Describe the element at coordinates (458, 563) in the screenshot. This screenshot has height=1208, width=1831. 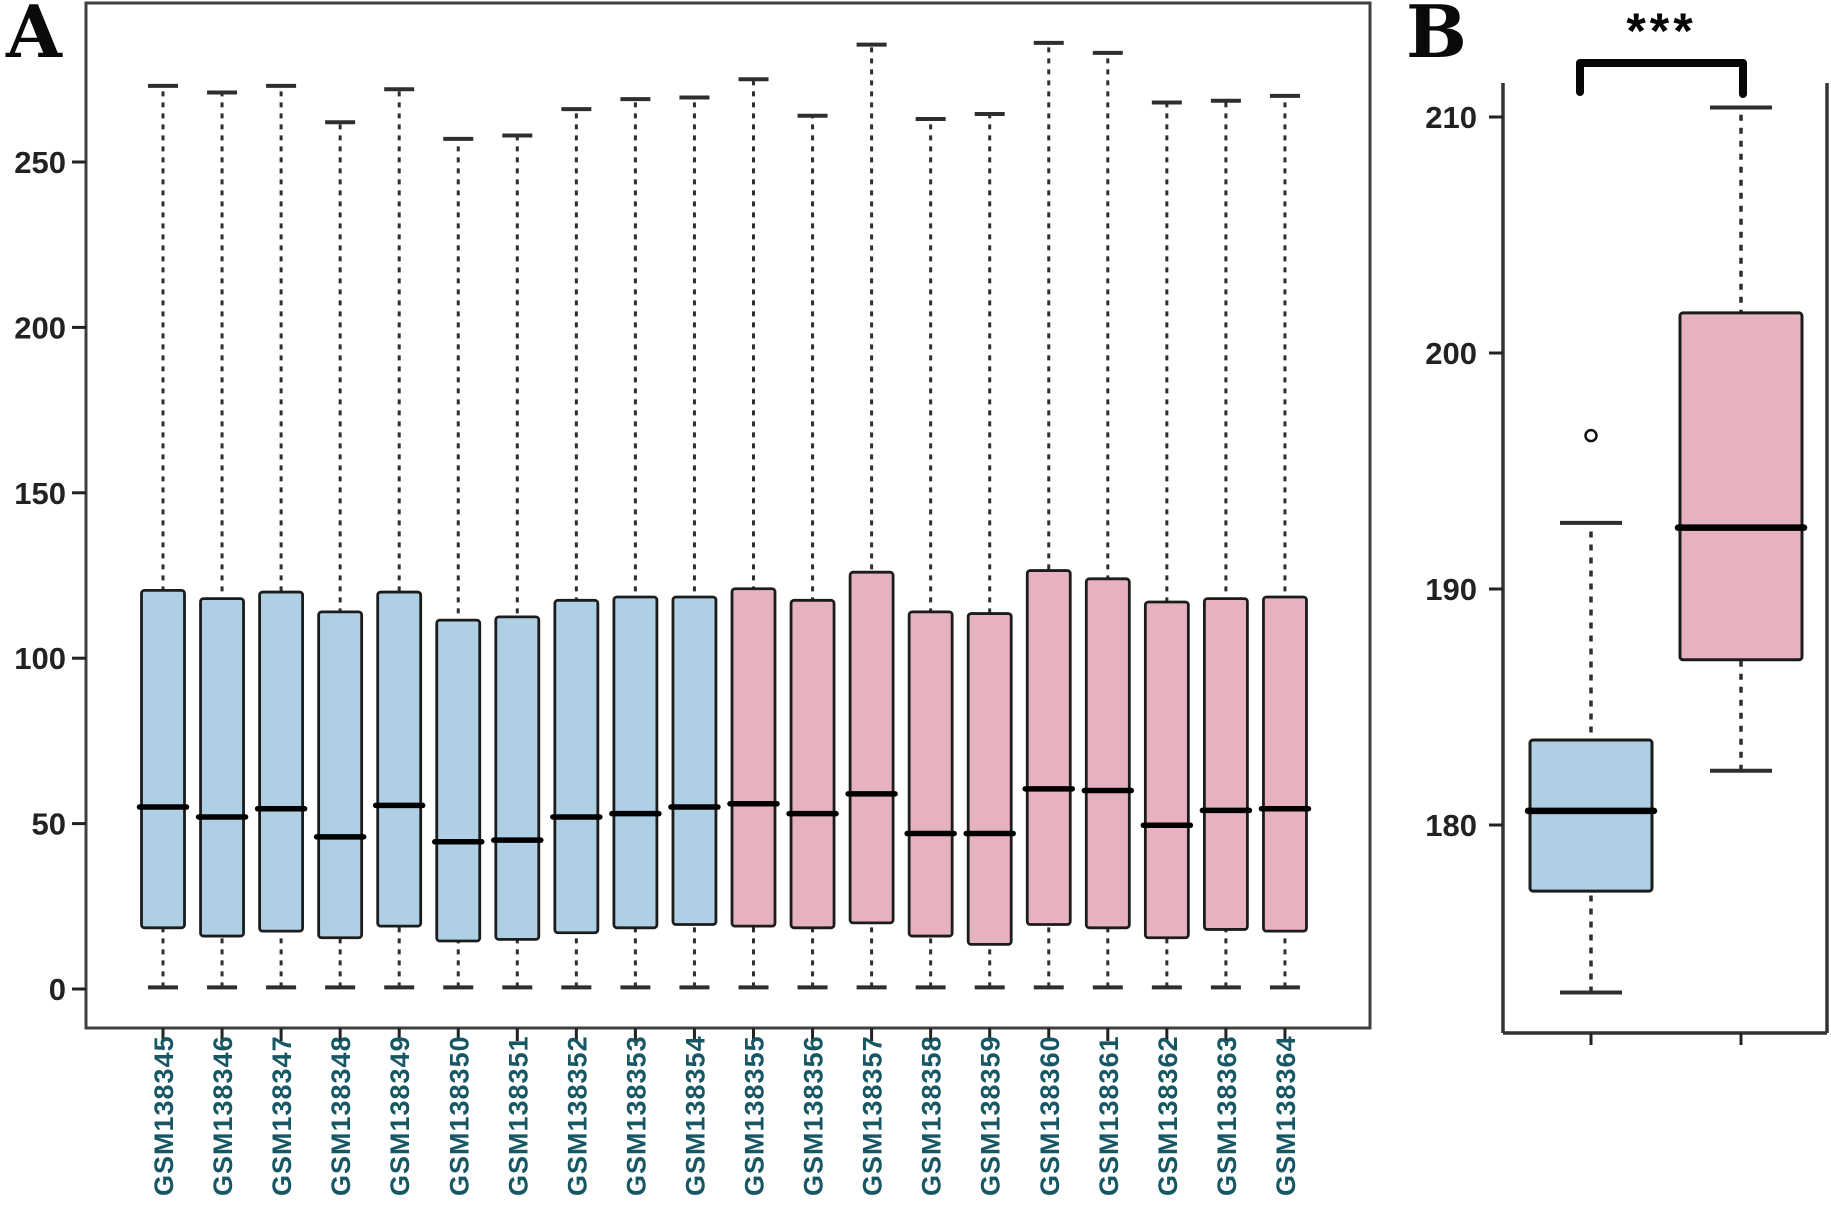
I see `boxplot-box-GSM138350` at that location.